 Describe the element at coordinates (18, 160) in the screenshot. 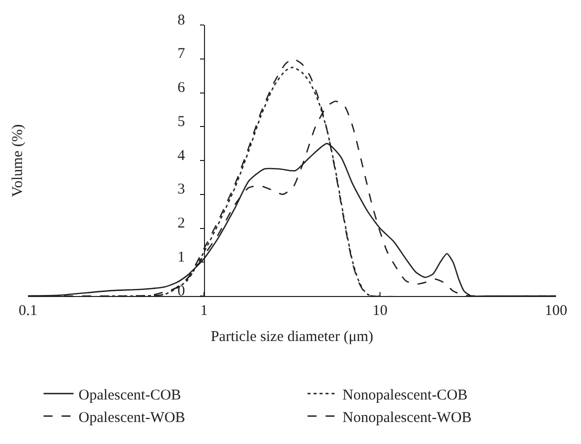

I see `y-axis-title: Volume (%)` at that location.